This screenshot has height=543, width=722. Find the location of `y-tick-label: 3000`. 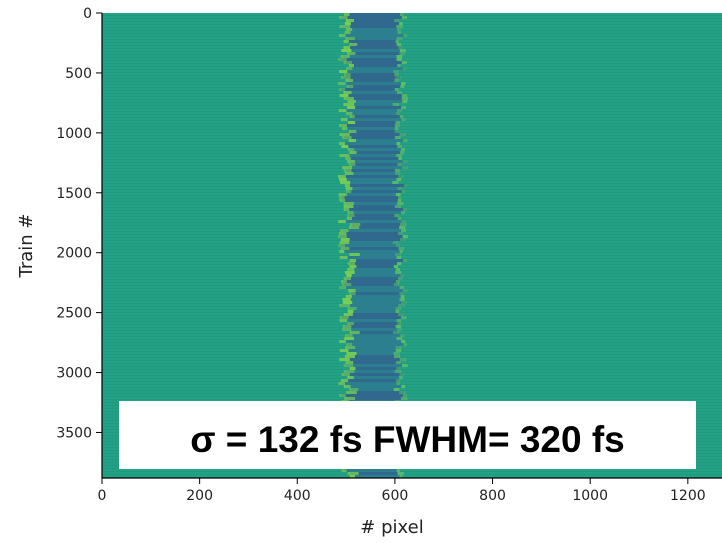

y-tick-label: 3000 is located at coordinates (74, 374).